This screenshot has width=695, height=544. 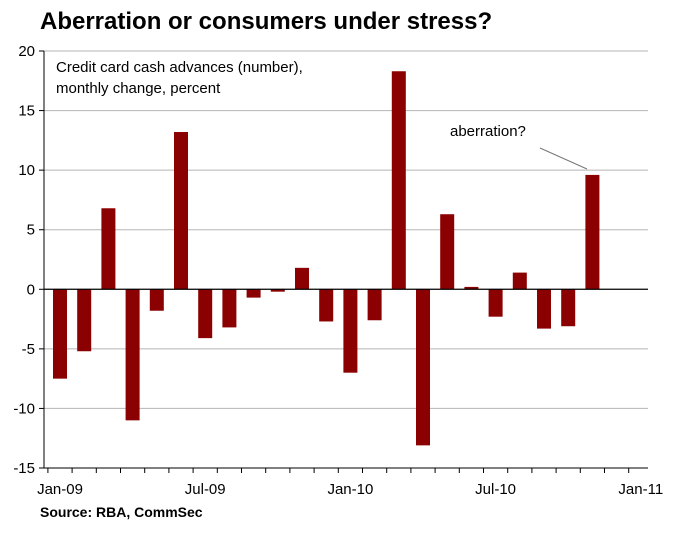 I want to click on chart-subtitle-line-1: Credit card cash advances (number),, so click(x=179, y=67).